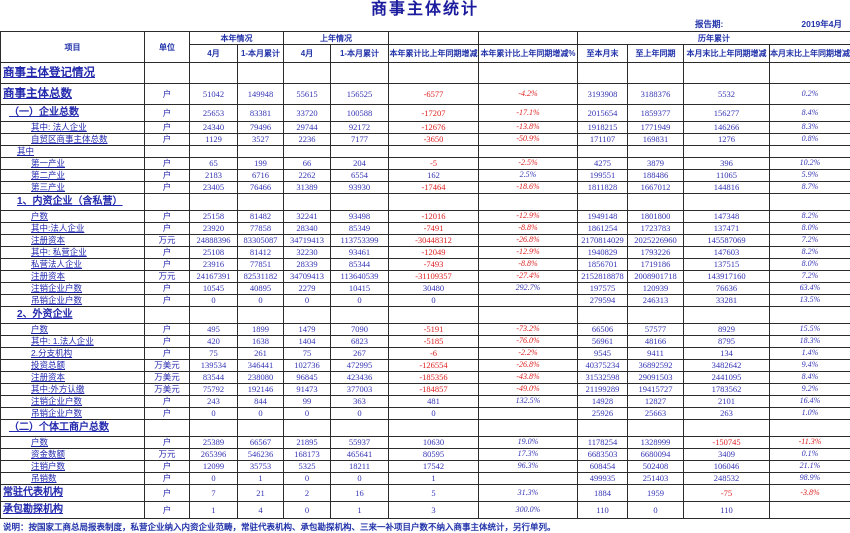  I want to click on value-cell: 29091503, so click(656, 378).